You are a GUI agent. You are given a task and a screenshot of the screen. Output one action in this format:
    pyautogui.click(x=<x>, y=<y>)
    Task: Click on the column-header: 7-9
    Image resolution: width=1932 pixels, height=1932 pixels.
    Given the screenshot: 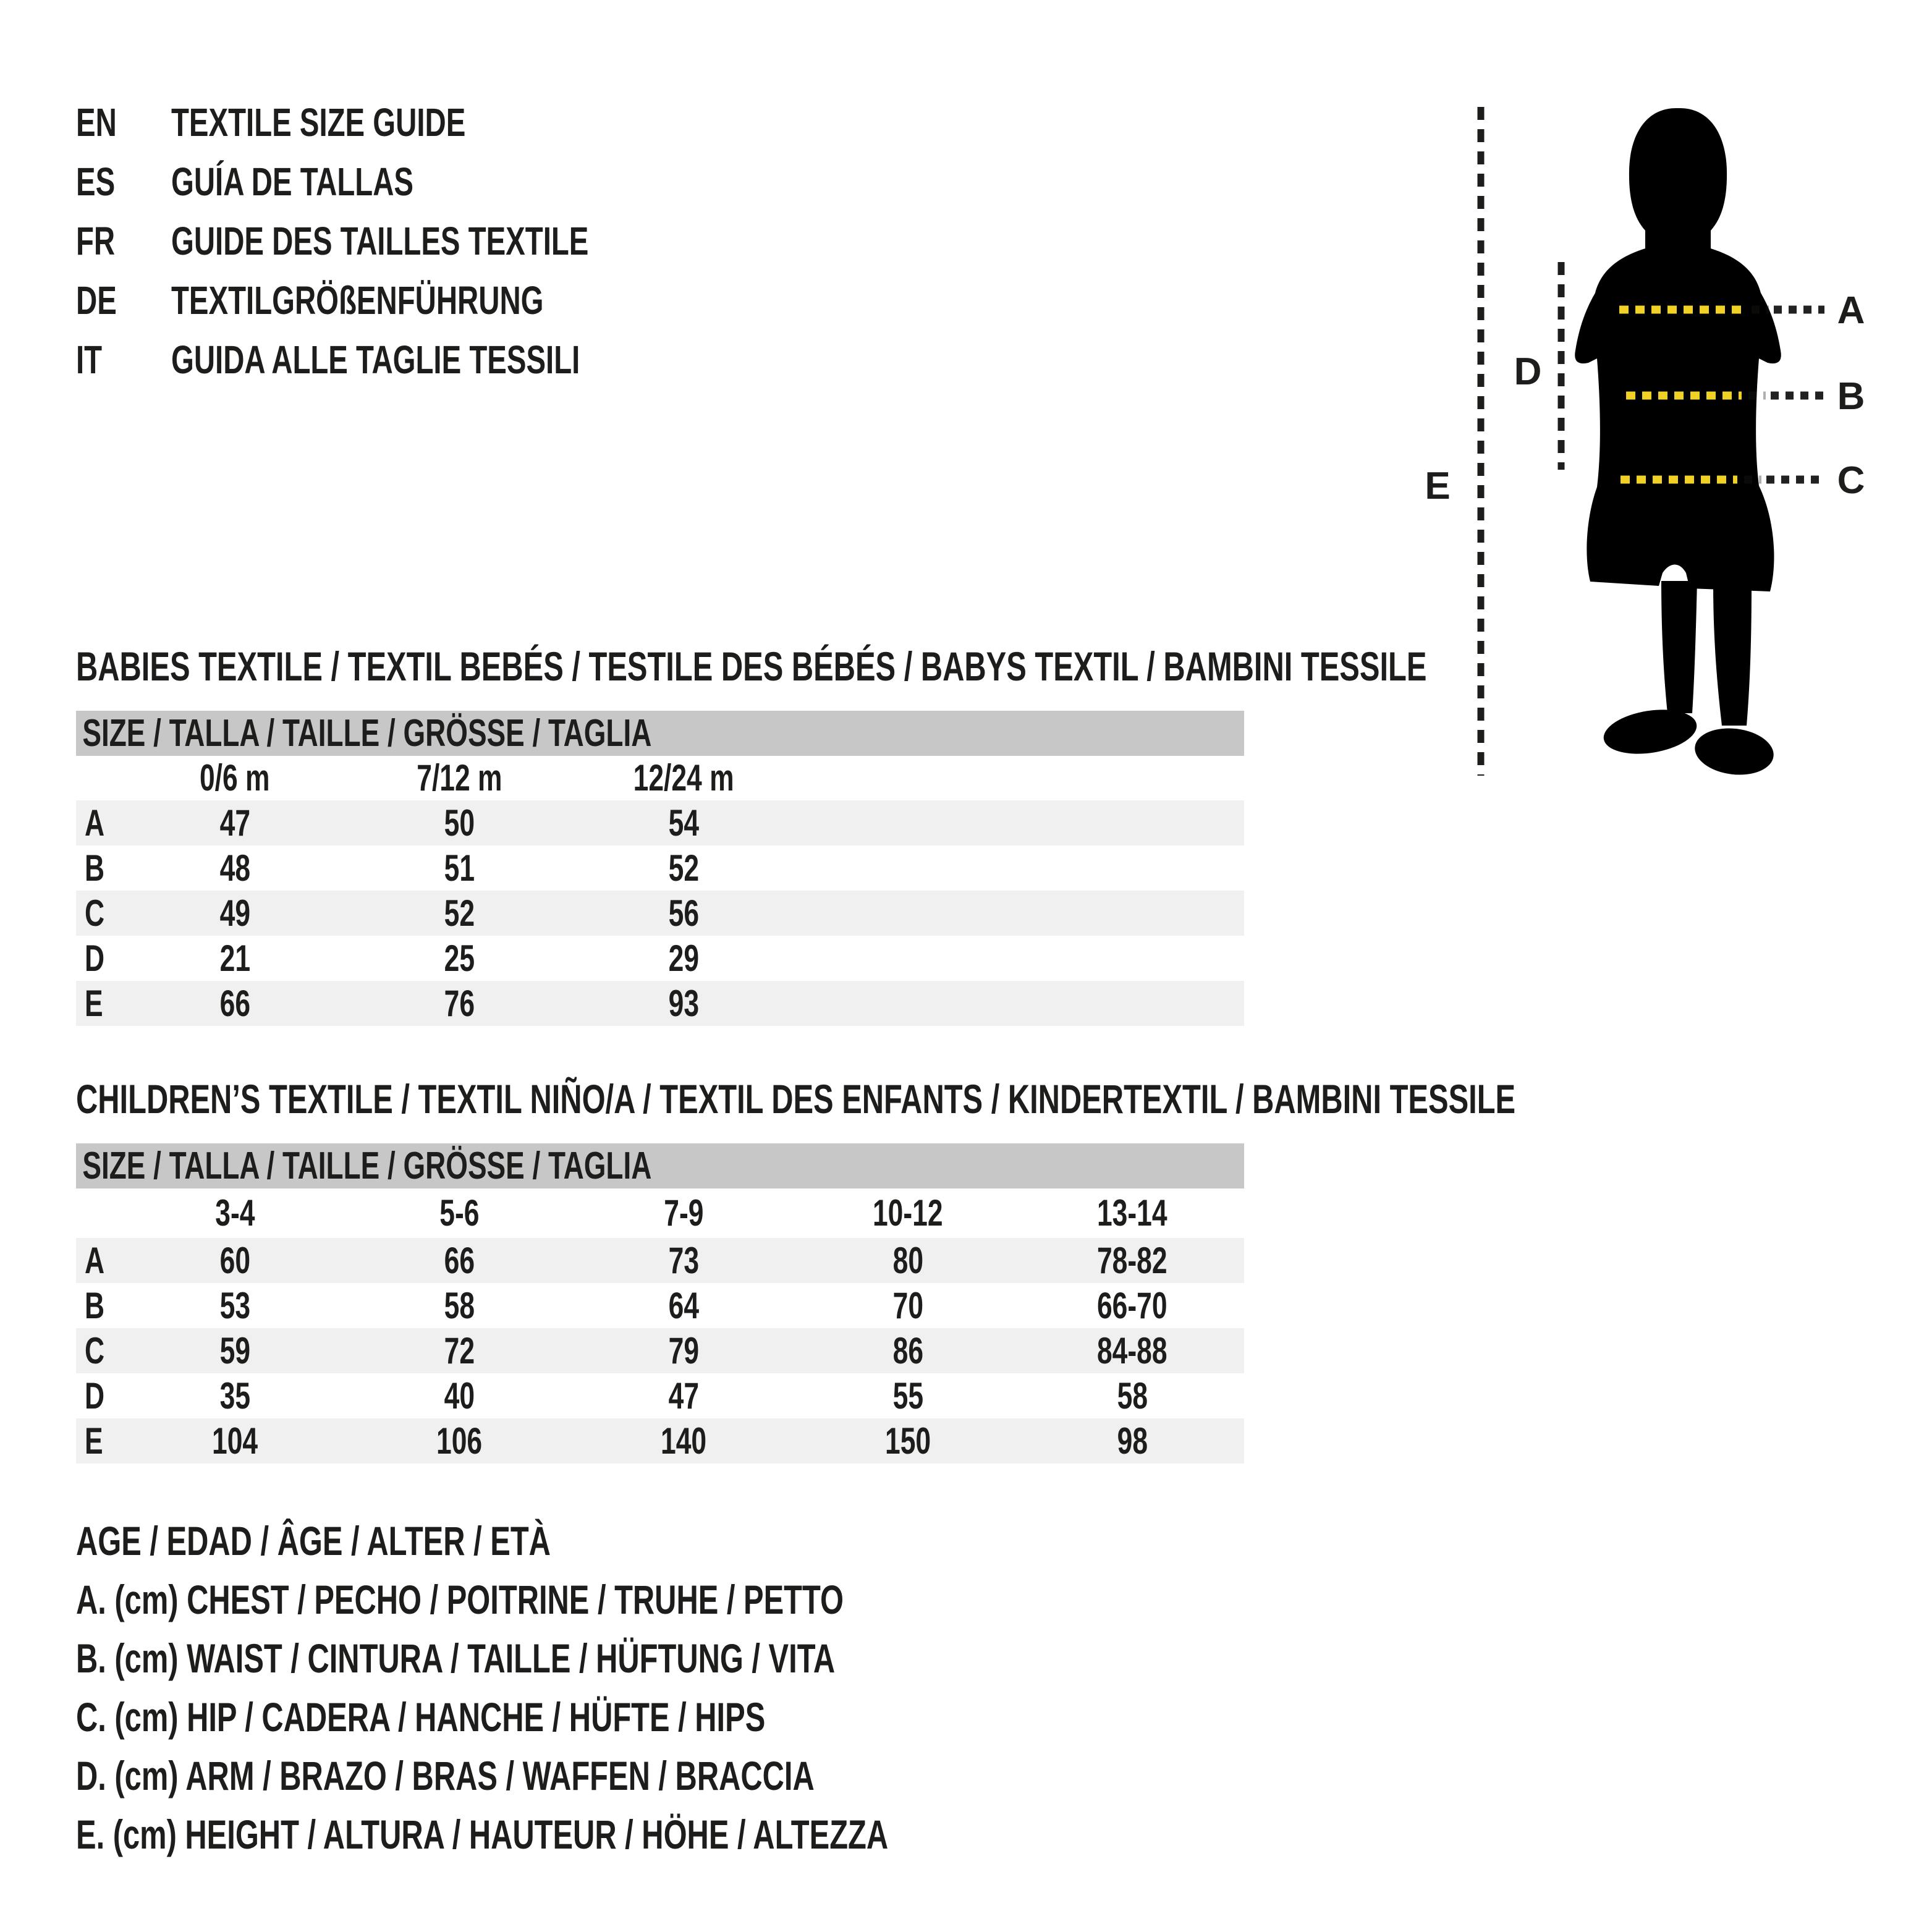 What is the action you would take?
    pyautogui.click(x=683, y=1213)
    